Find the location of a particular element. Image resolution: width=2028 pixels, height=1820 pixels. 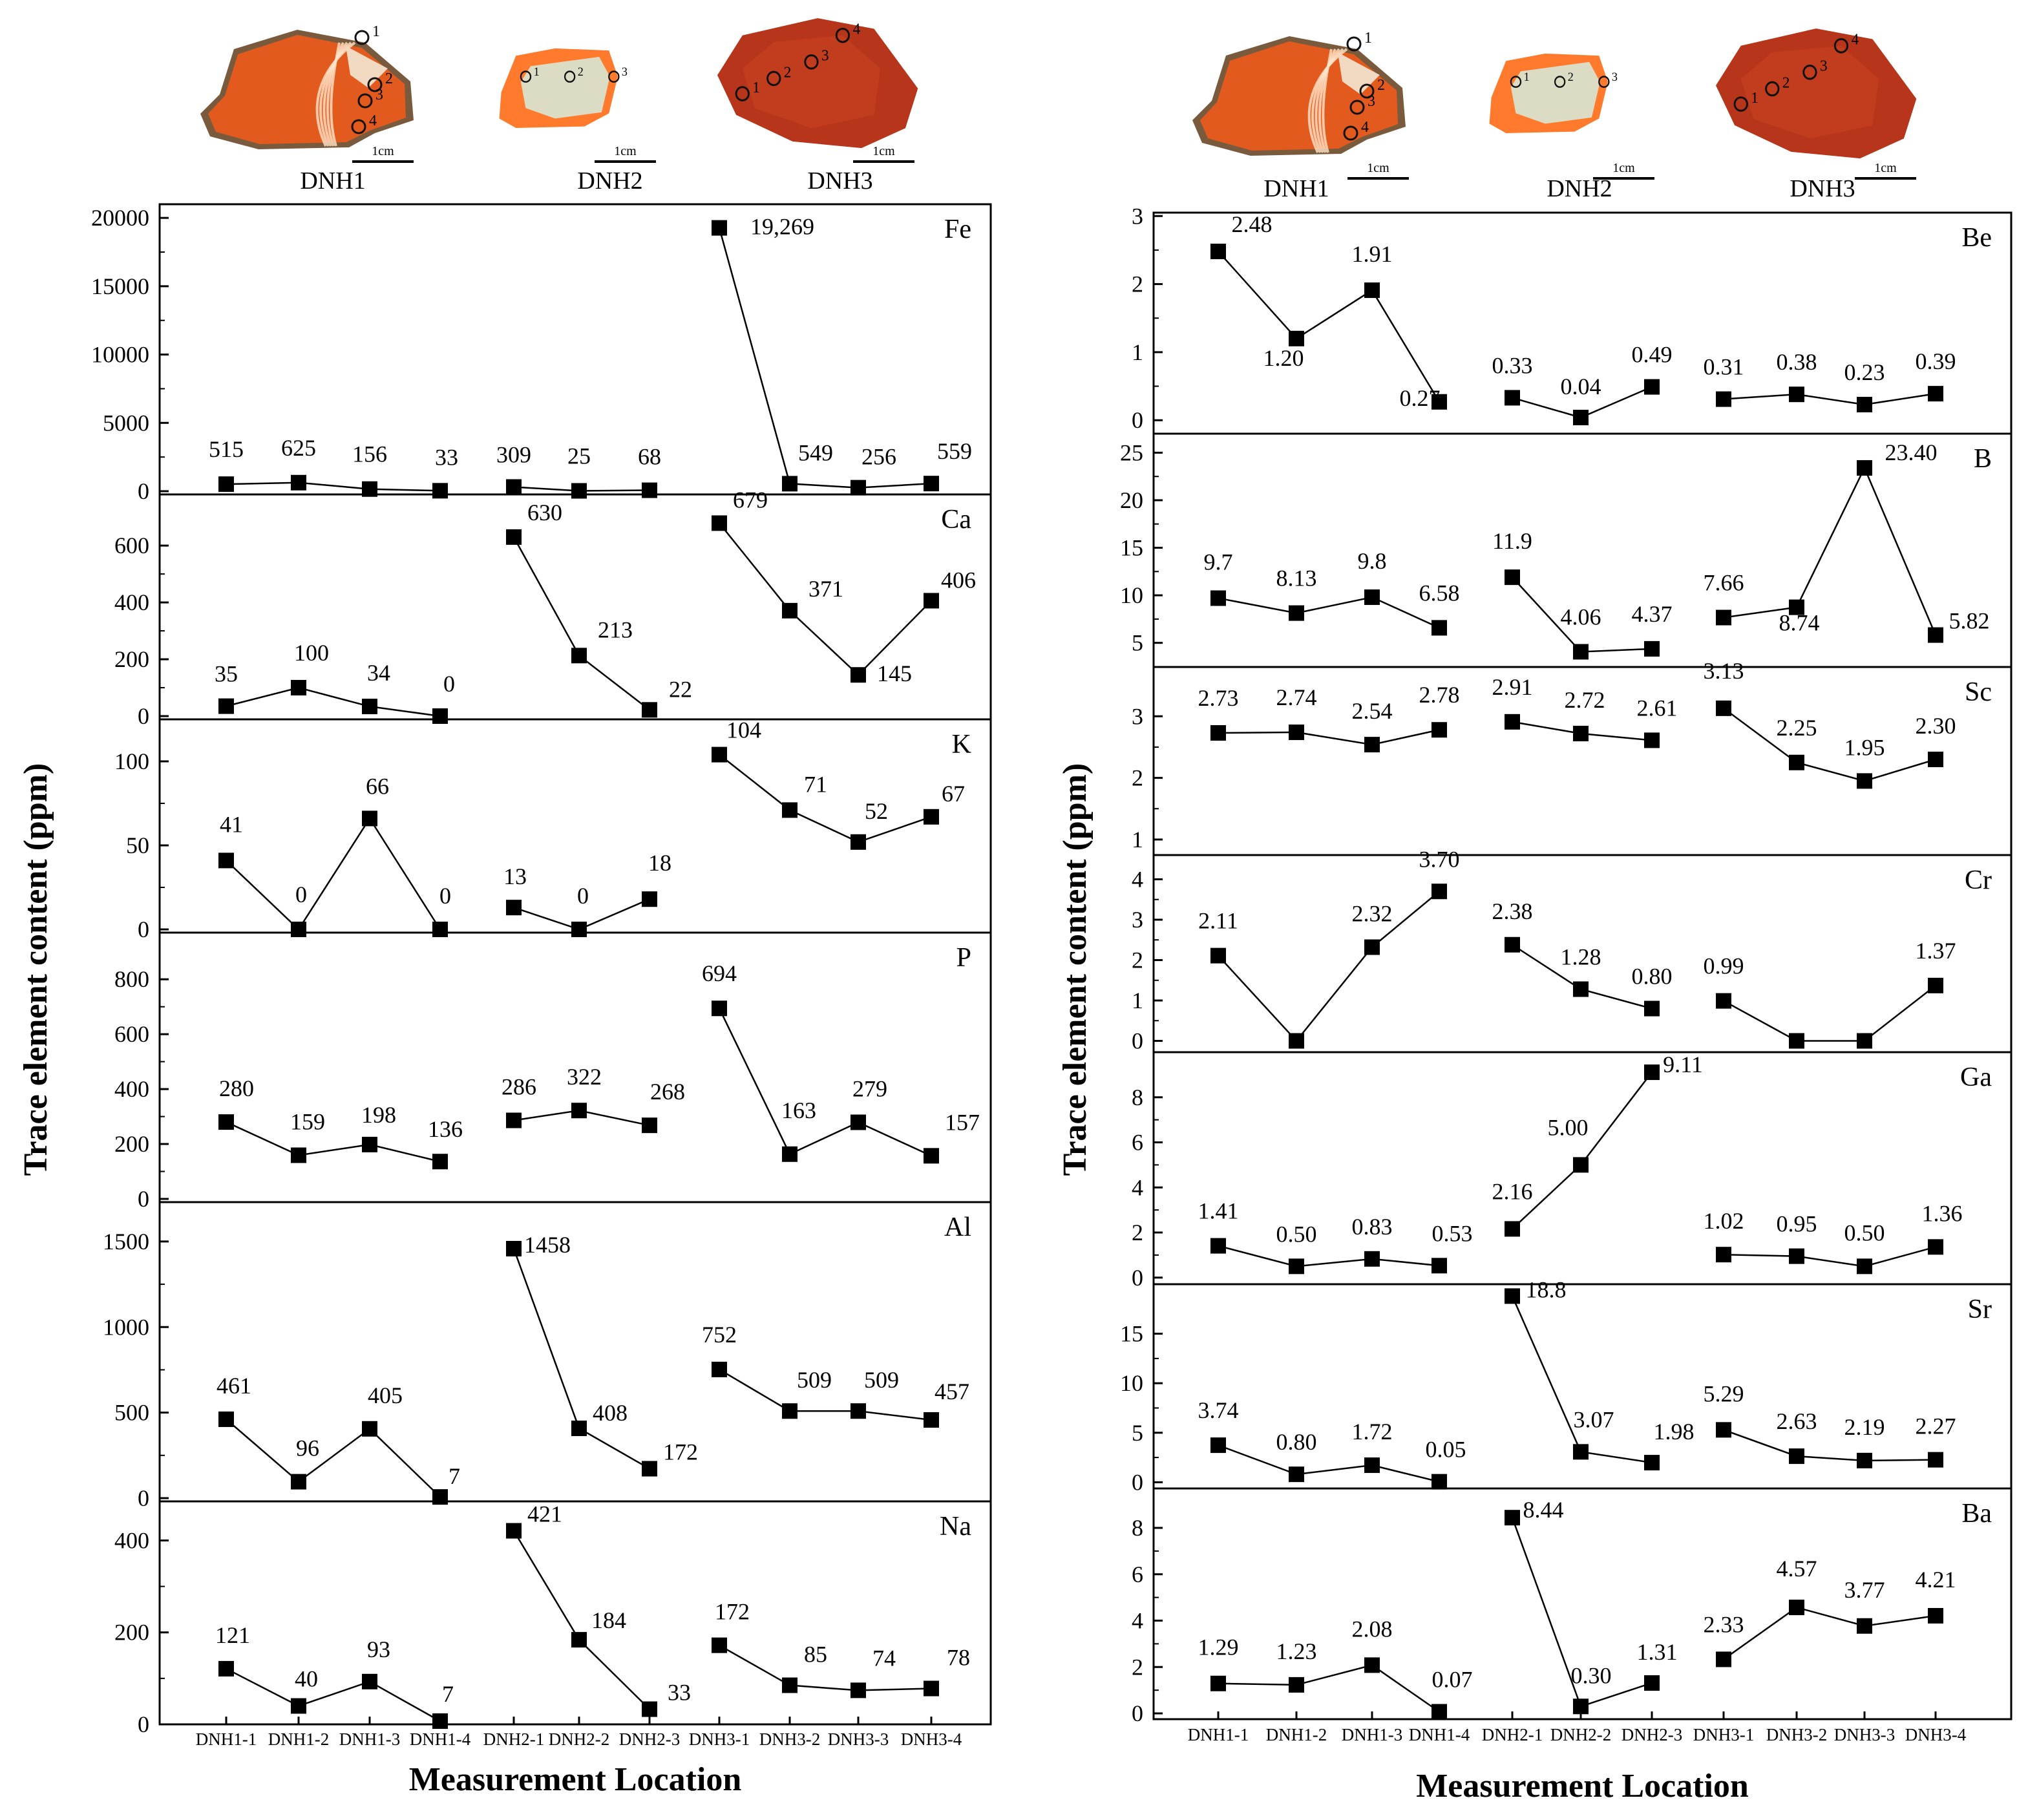

data-label: 2.30 is located at coordinates (1936, 726).